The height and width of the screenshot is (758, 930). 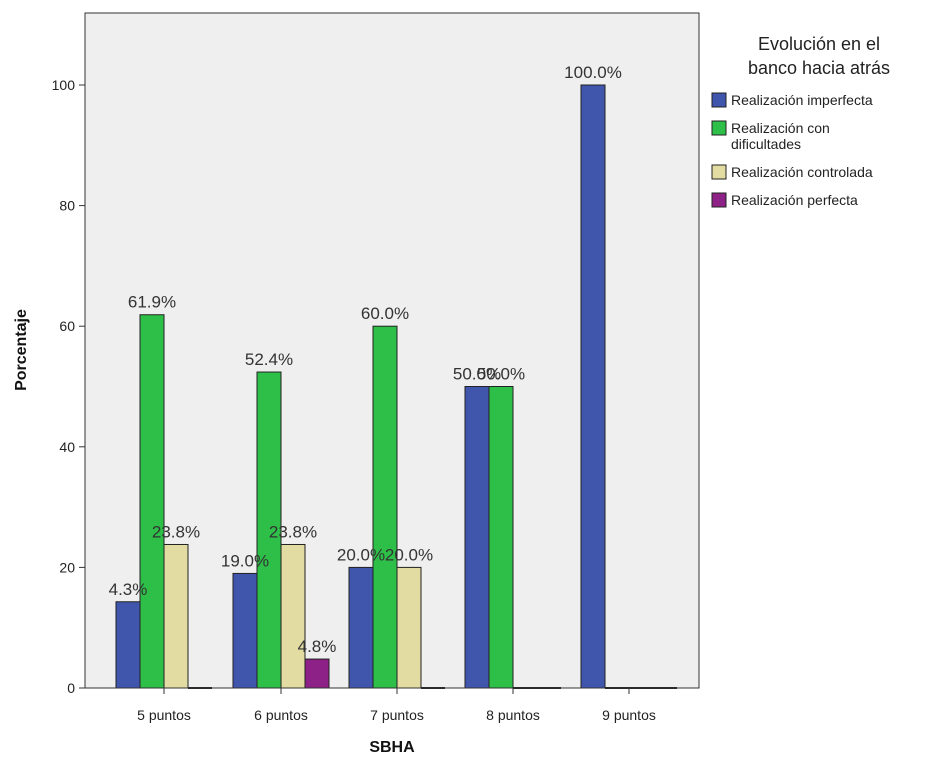 What do you see at coordinates (392, 747) in the screenshot?
I see `x-axis-title: SBHA` at bounding box center [392, 747].